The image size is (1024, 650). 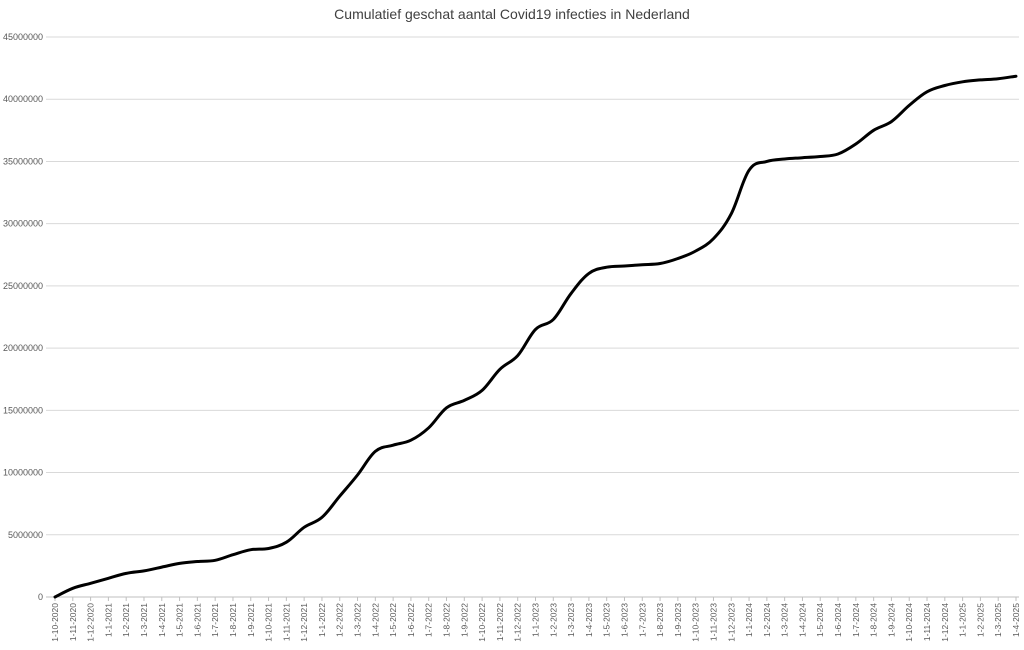 I want to click on x-tick-label: 1-12-2024, so click(x=945, y=622).